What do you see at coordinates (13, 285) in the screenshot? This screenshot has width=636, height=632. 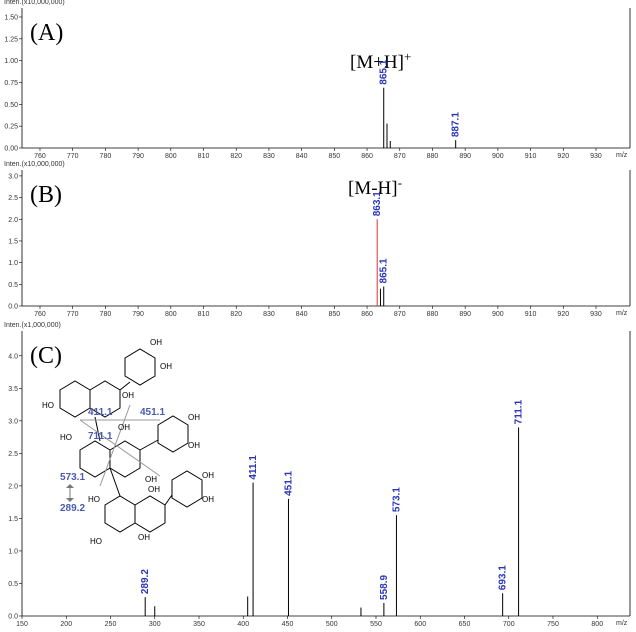 I see `y-tick-label: 0.5` at bounding box center [13, 285].